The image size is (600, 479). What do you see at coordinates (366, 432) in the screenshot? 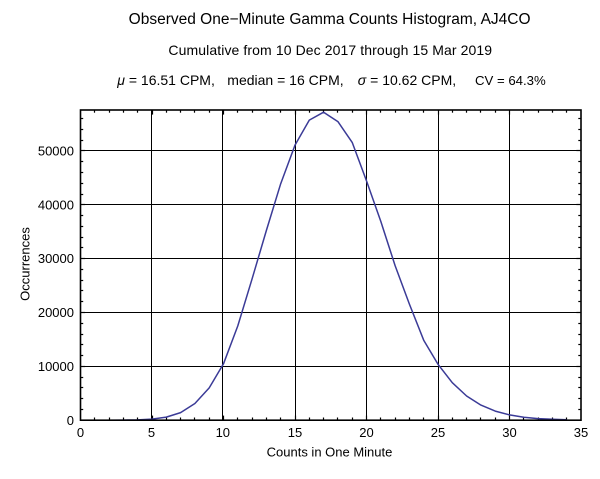
I see `svg-text: 20` at bounding box center [366, 432].